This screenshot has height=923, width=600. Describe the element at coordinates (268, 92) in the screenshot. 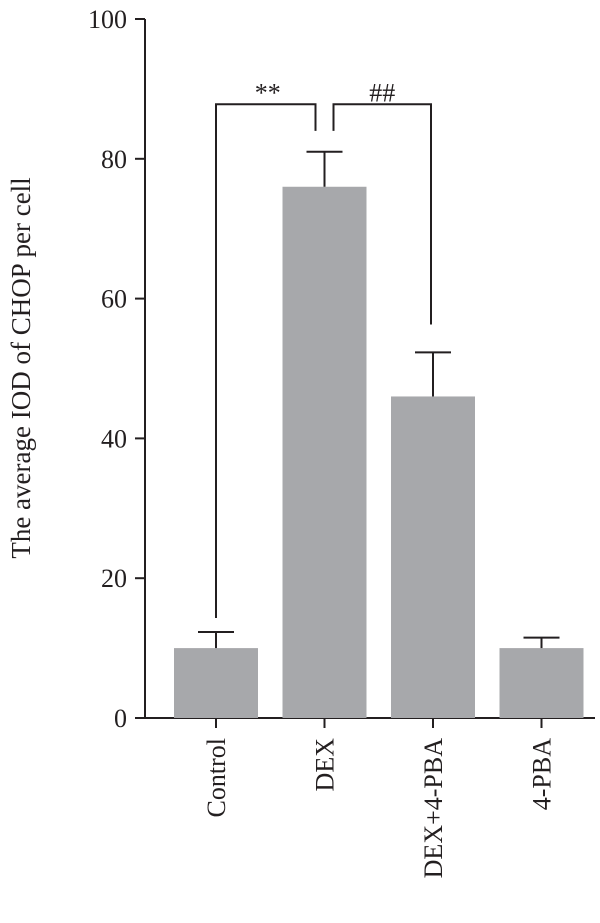

I see `significance-label: **` at that location.